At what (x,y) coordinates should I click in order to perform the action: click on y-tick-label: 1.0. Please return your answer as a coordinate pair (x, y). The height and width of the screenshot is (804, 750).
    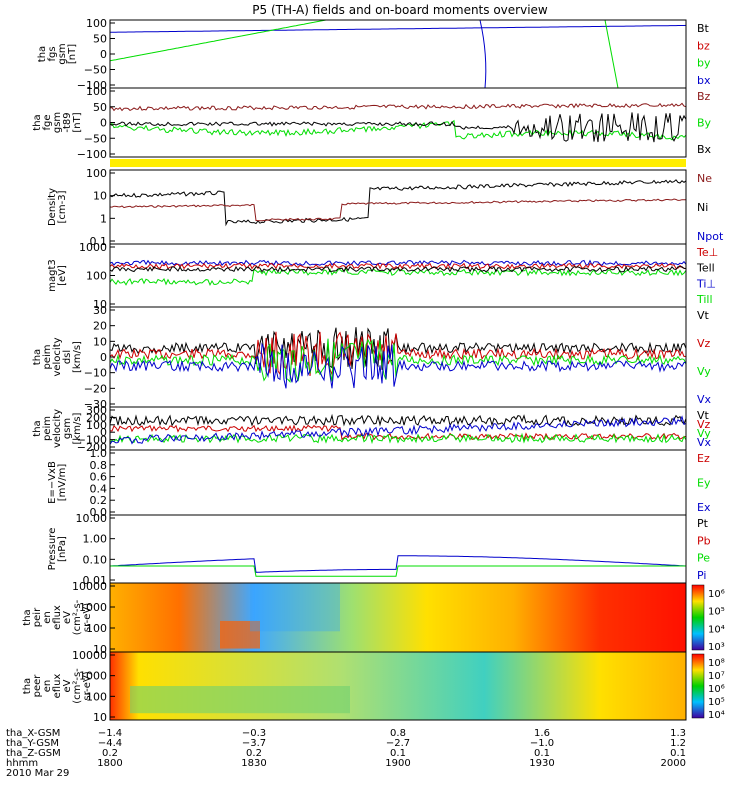
    Looking at the image, I should click on (99, 453).